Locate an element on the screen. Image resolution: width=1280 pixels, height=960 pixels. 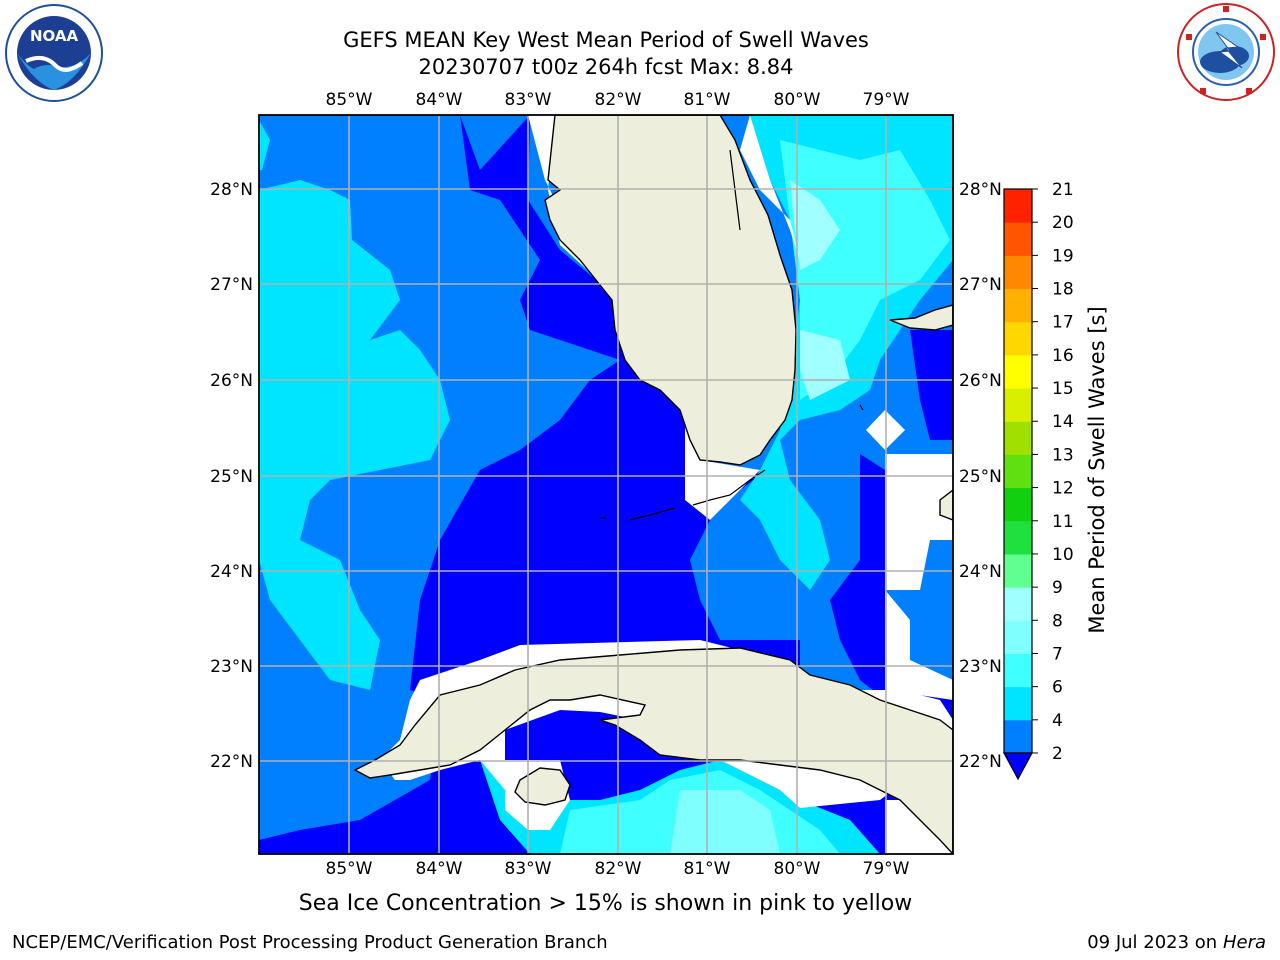
footer-date: 09 Jul 2023 on Hera is located at coordinates (1176, 942).